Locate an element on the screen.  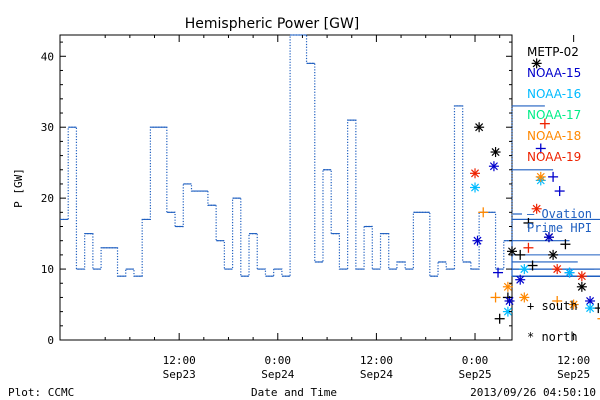
legend-entry: NOAA-15 is located at coordinates (554, 73).